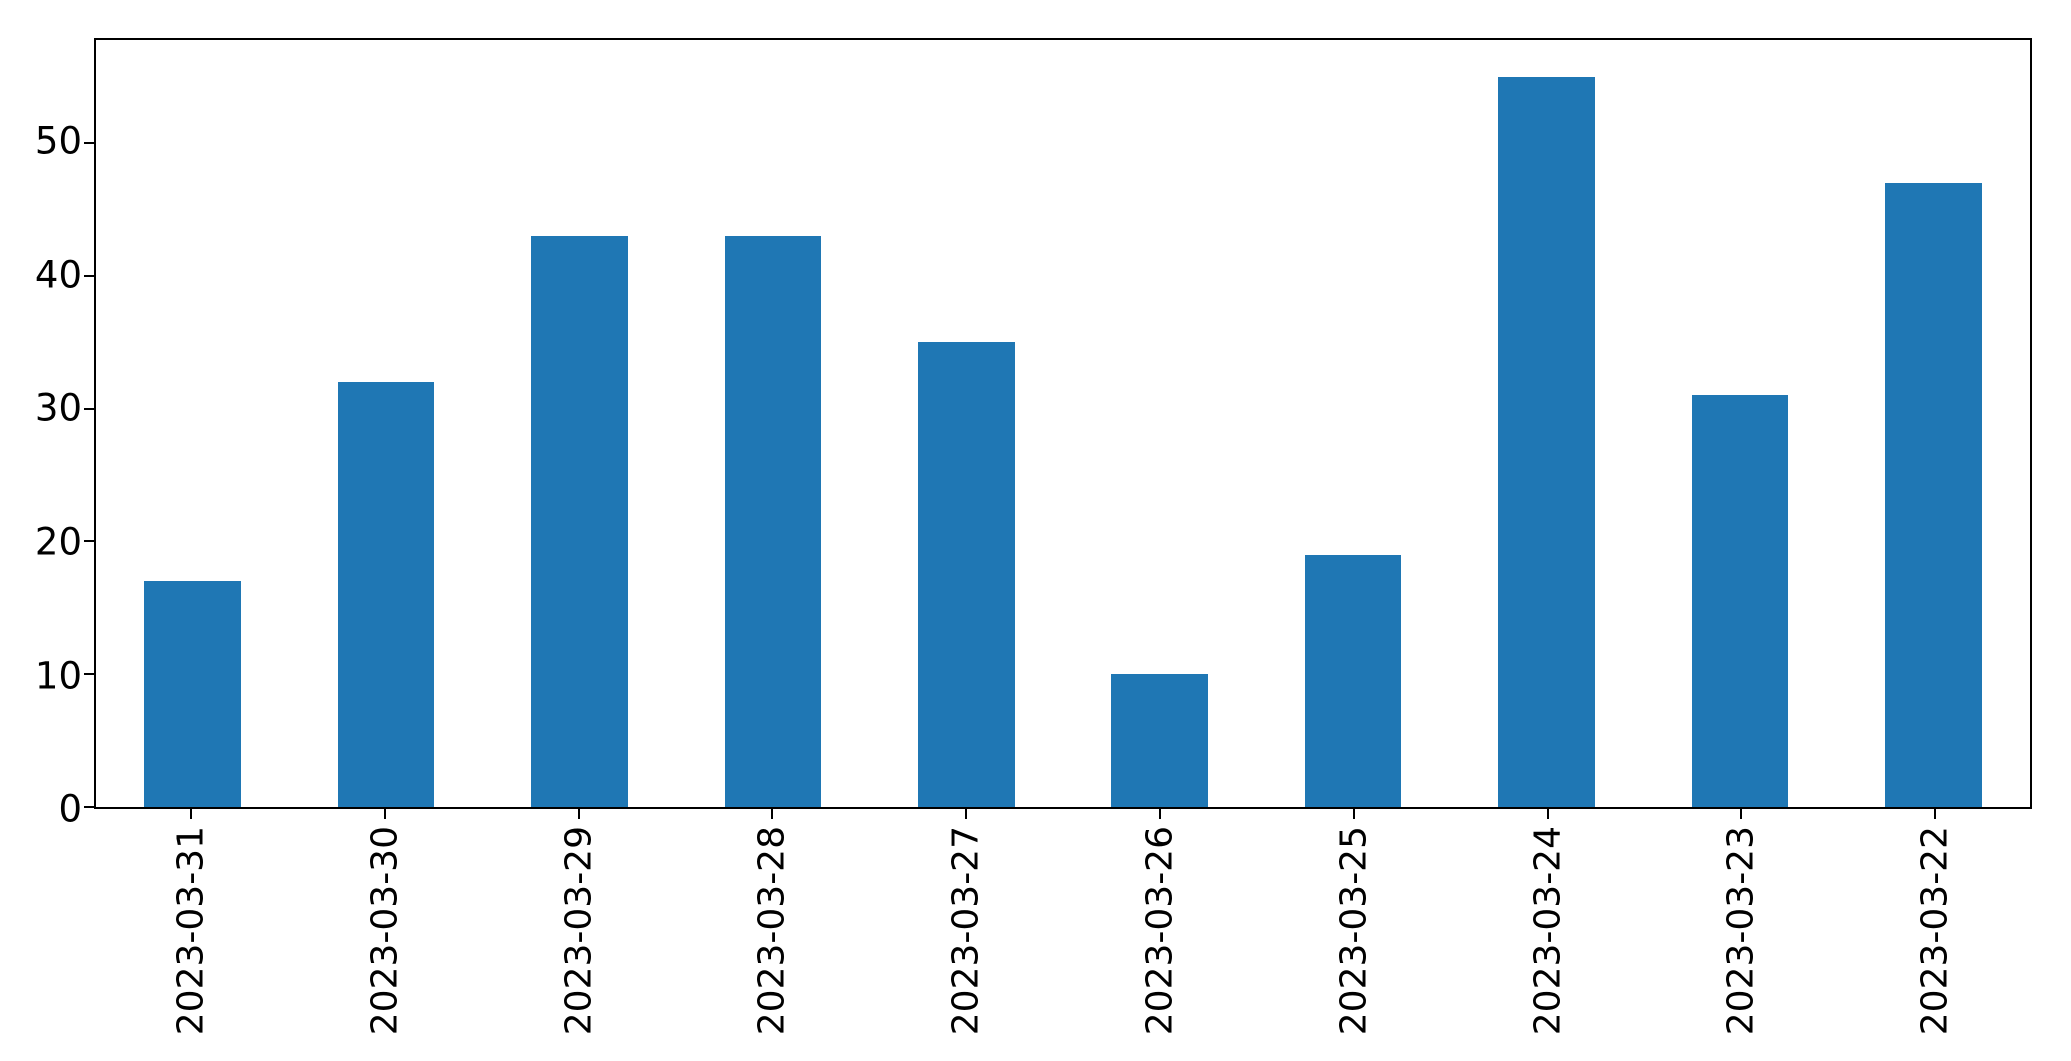  I want to click on y-axis-tick-label: 40, so click(58, 275).